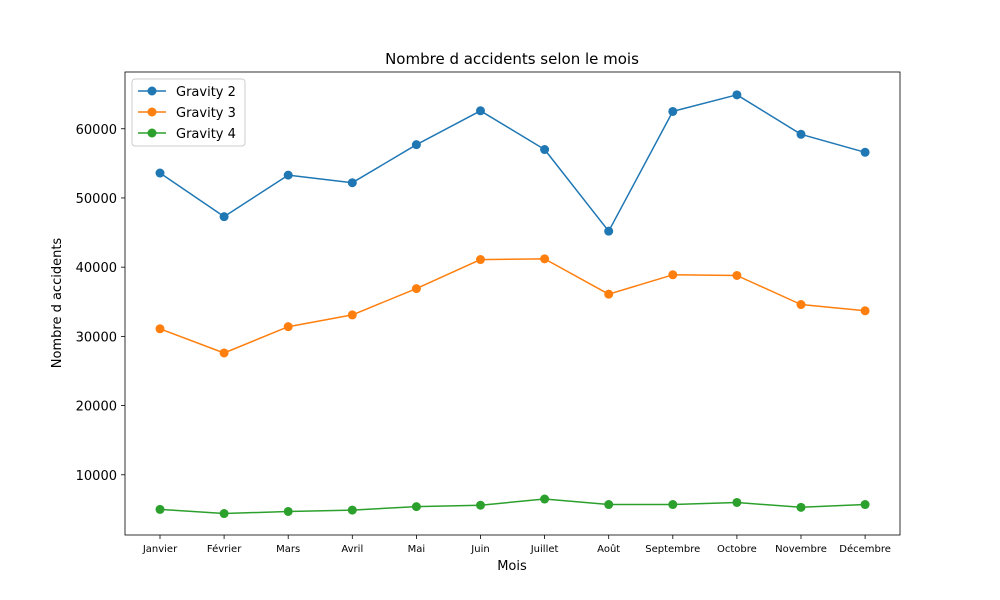  What do you see at coordinates (737, 549) in the screenshot?
I see `x-tick-label: Octobre` at bounding box center [737, 549].